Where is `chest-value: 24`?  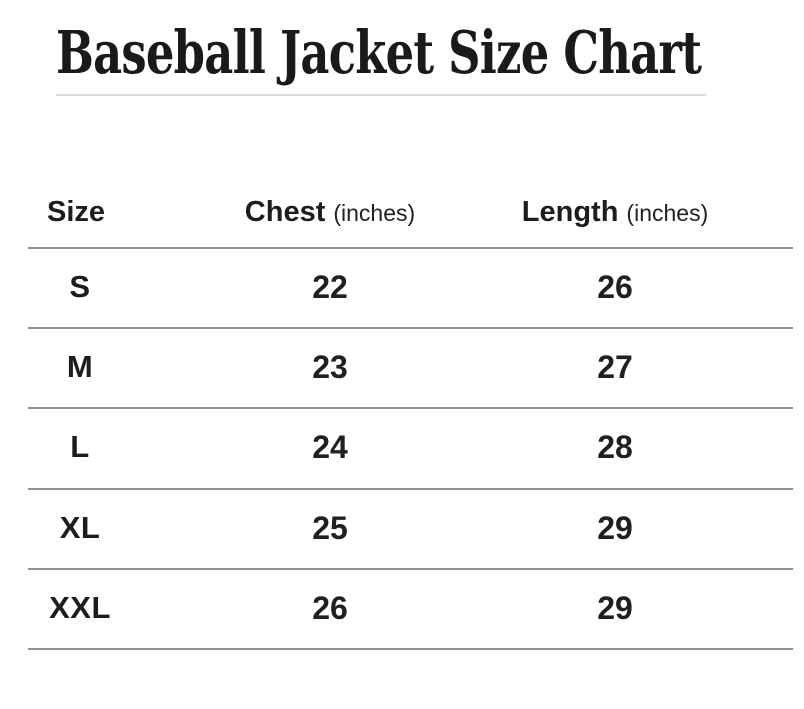
chest-value: 24 is located at coordinates (330, 446).